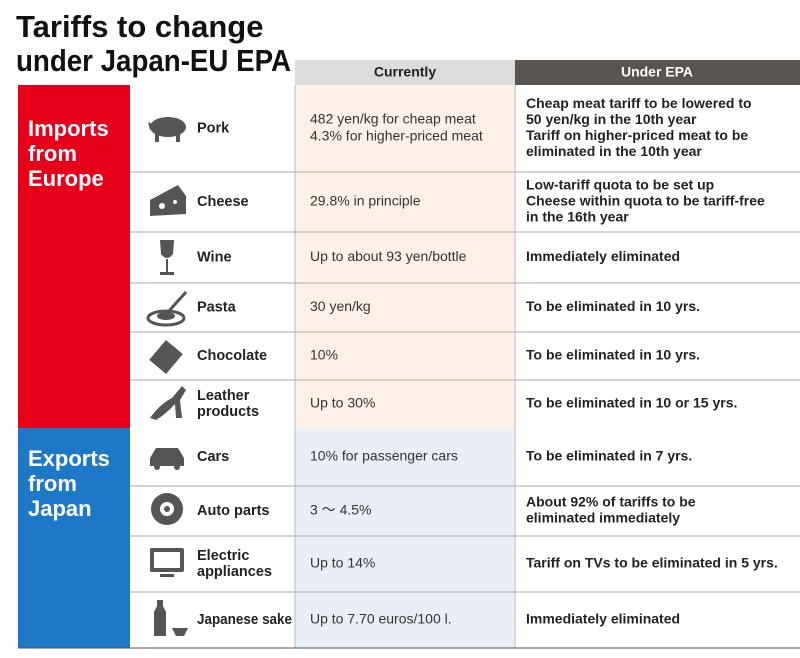 The height and width of the screenshot is (658, 800). Describe the element at coordinates (611, 502) in the screenshot. I see `epa-change: About 92% of tariffs to be` at that location.